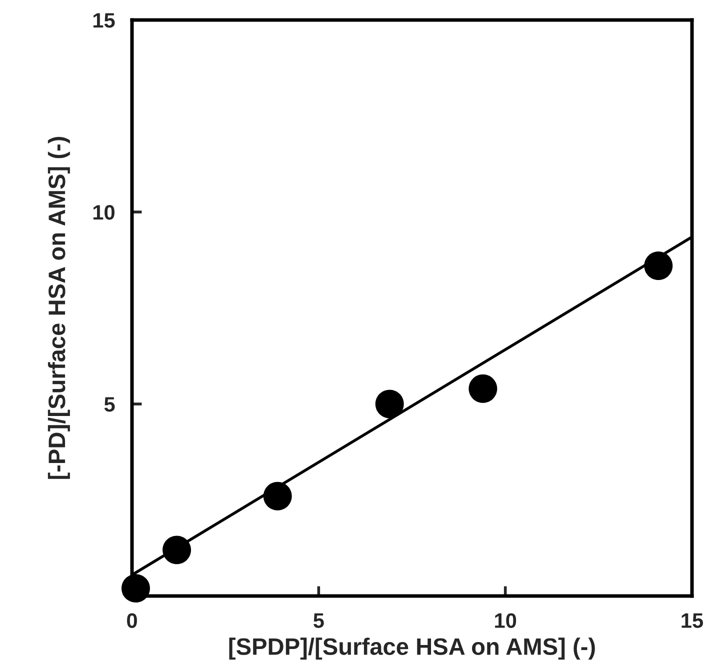 Image resolution: width=716 pixels, height=672 pixels. I want to click on x-tick-label: 15, so click(693, 620).